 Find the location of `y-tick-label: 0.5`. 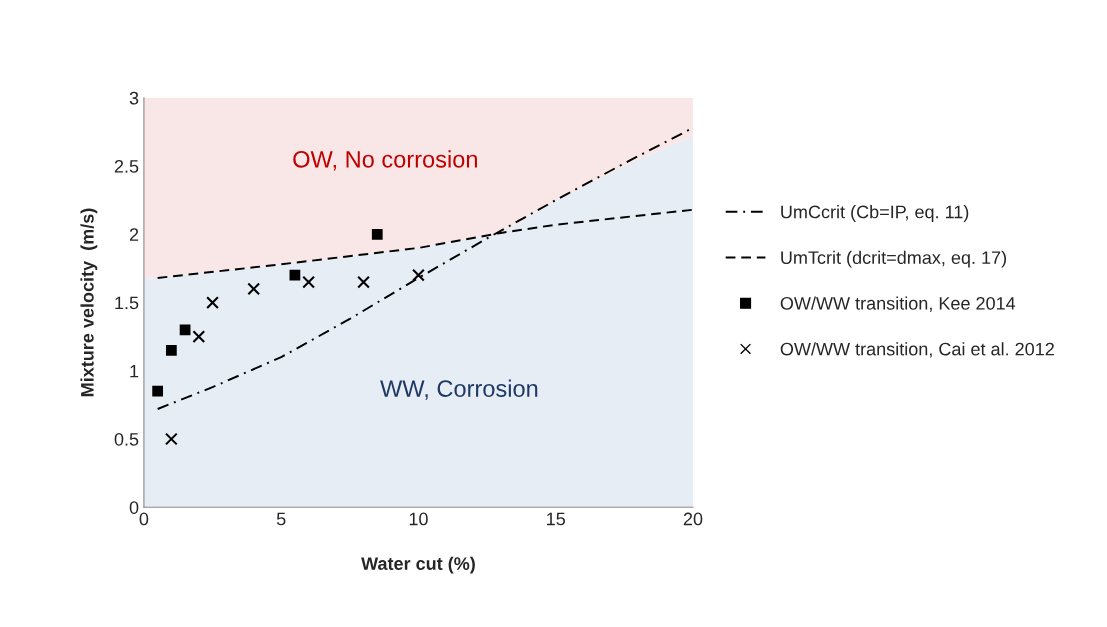

y-tick-label: 0.5 is located at coordinates (126, 439).